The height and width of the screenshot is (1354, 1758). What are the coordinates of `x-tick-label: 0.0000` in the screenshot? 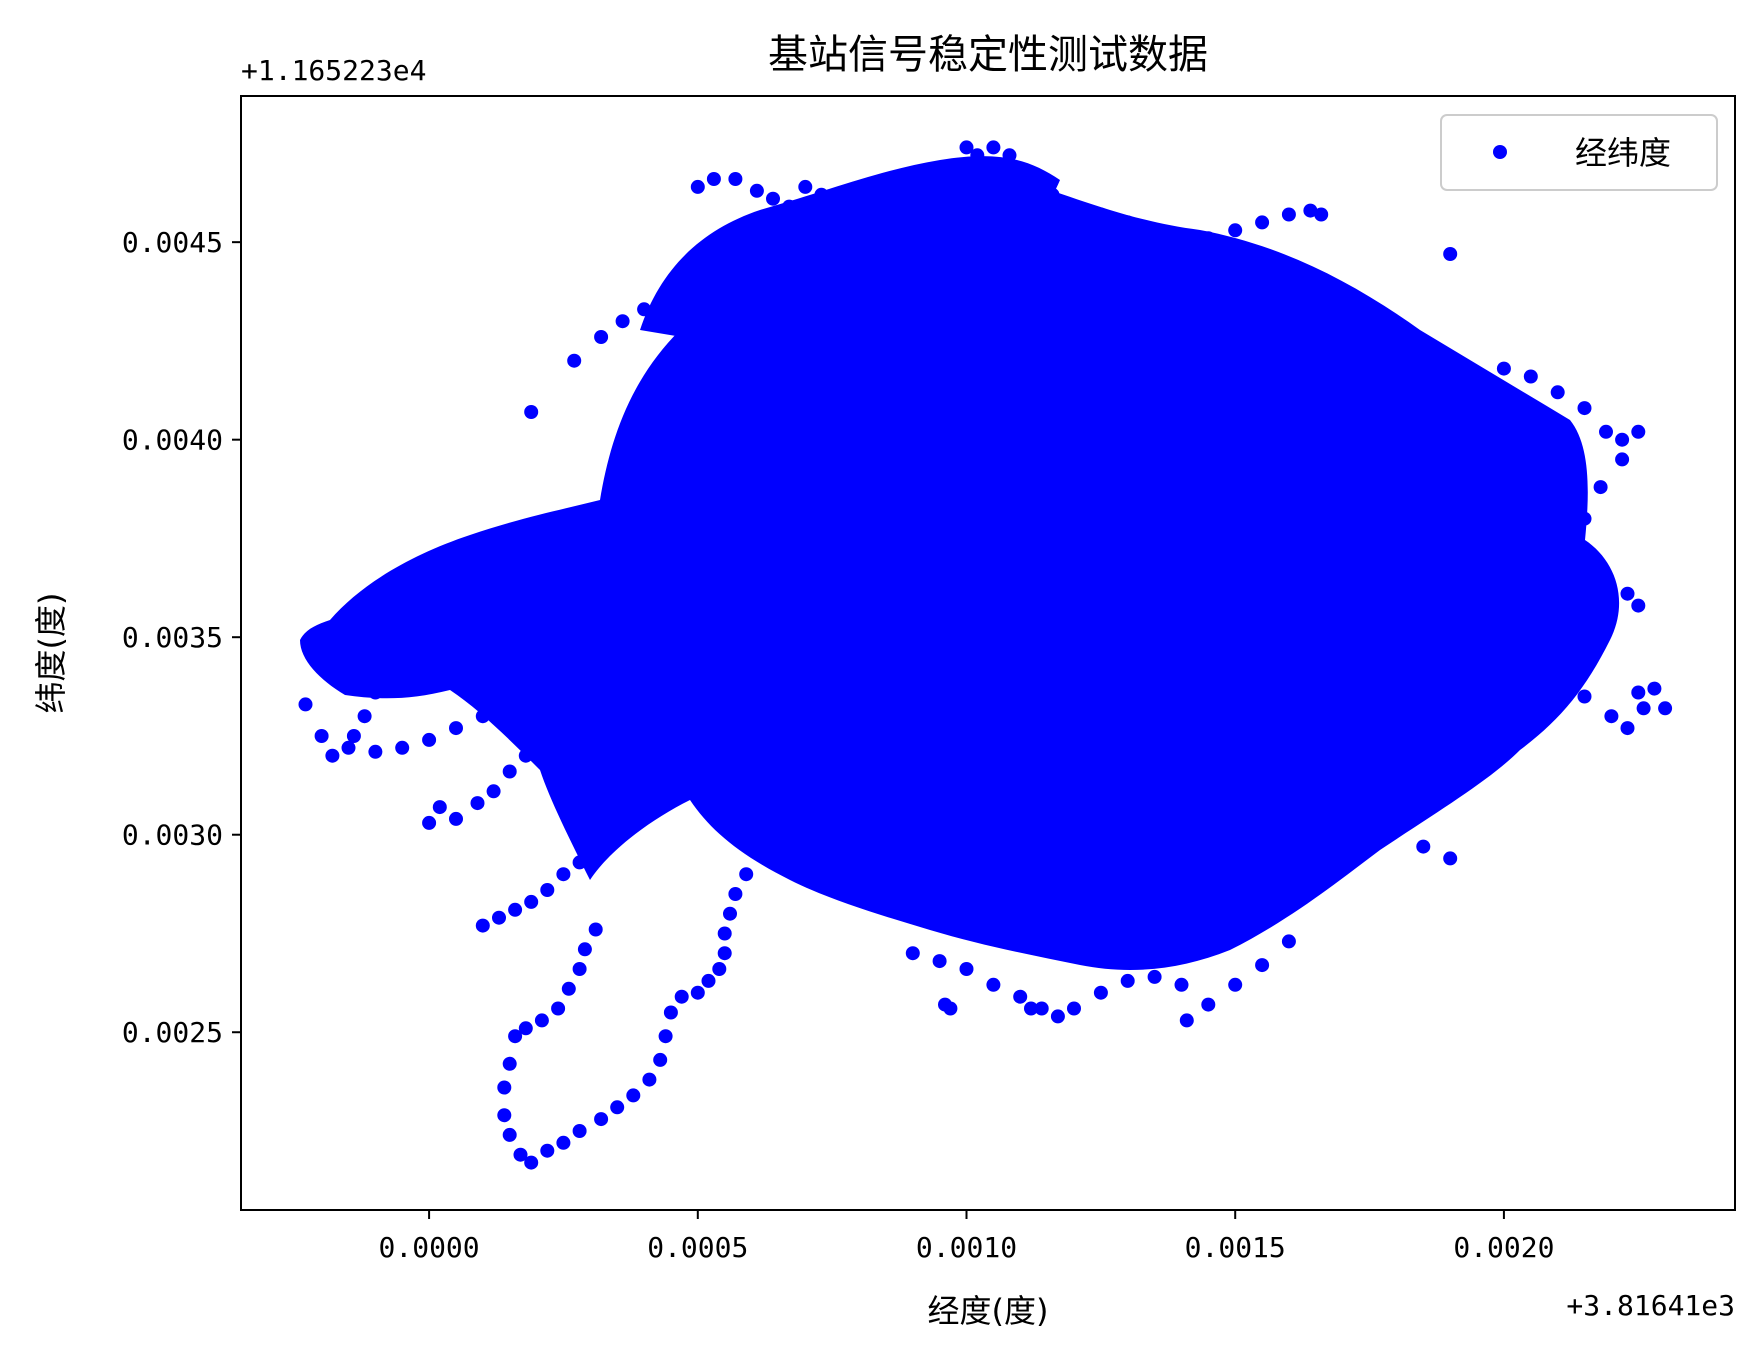 It's located at (429, 1247).